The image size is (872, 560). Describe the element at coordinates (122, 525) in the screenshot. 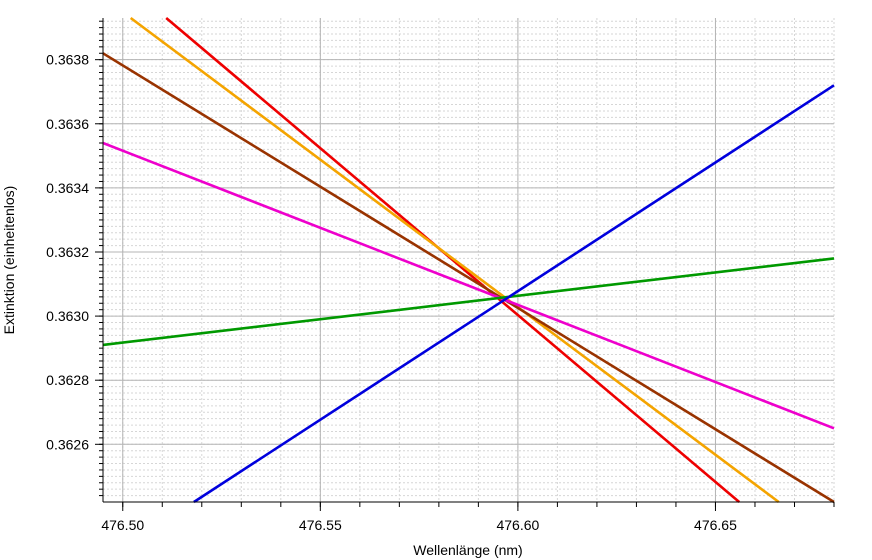

I see `x-tick-label: 476.50` at that location.